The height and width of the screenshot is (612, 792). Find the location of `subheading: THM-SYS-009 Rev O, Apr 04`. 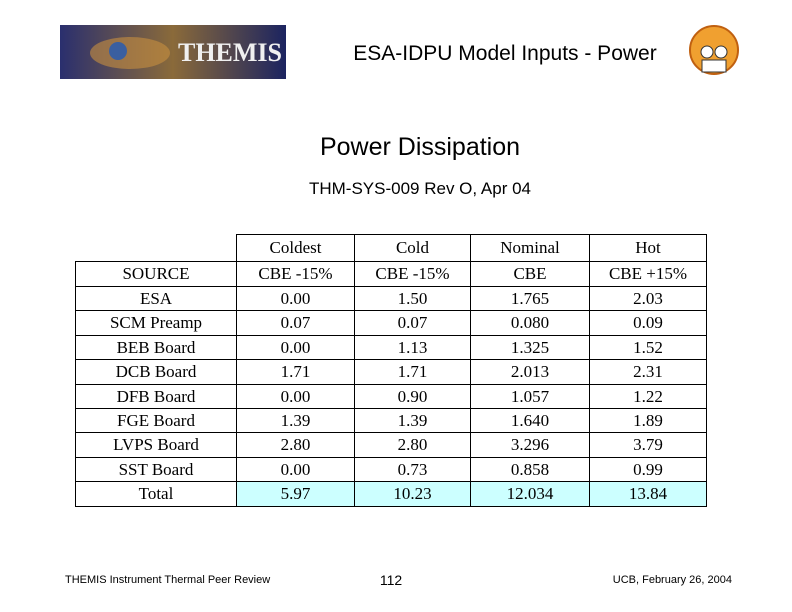

subheading: THM-SYS-009 Rev O, Apr 04 is located at coordinates (420, 188).